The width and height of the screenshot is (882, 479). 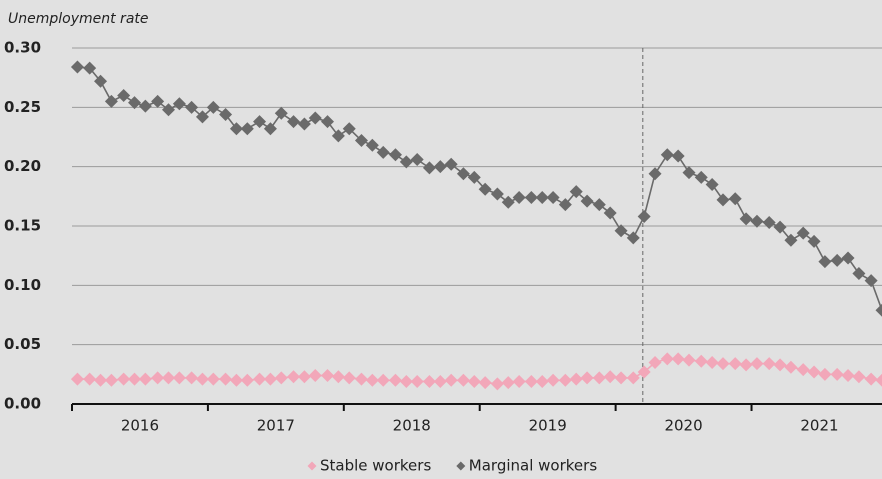 I want to click on y-tick-label: 0.30, so click(x=22, y=48).